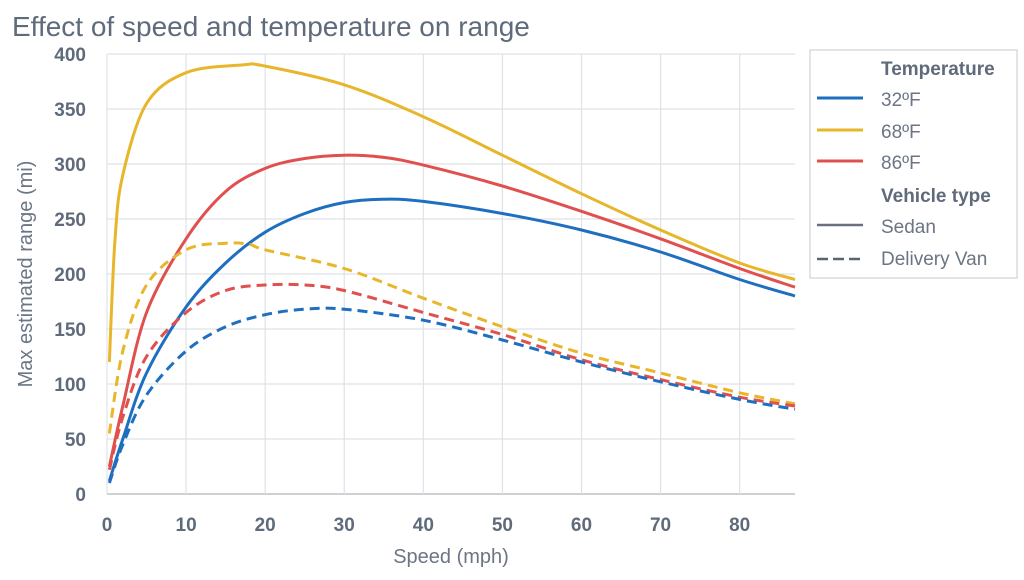 The height and width of the screenshot is (580, 1024). Describe the element at coordinates (107, 525) in the screenshot. I see `x-tick-label: 0` at that location.